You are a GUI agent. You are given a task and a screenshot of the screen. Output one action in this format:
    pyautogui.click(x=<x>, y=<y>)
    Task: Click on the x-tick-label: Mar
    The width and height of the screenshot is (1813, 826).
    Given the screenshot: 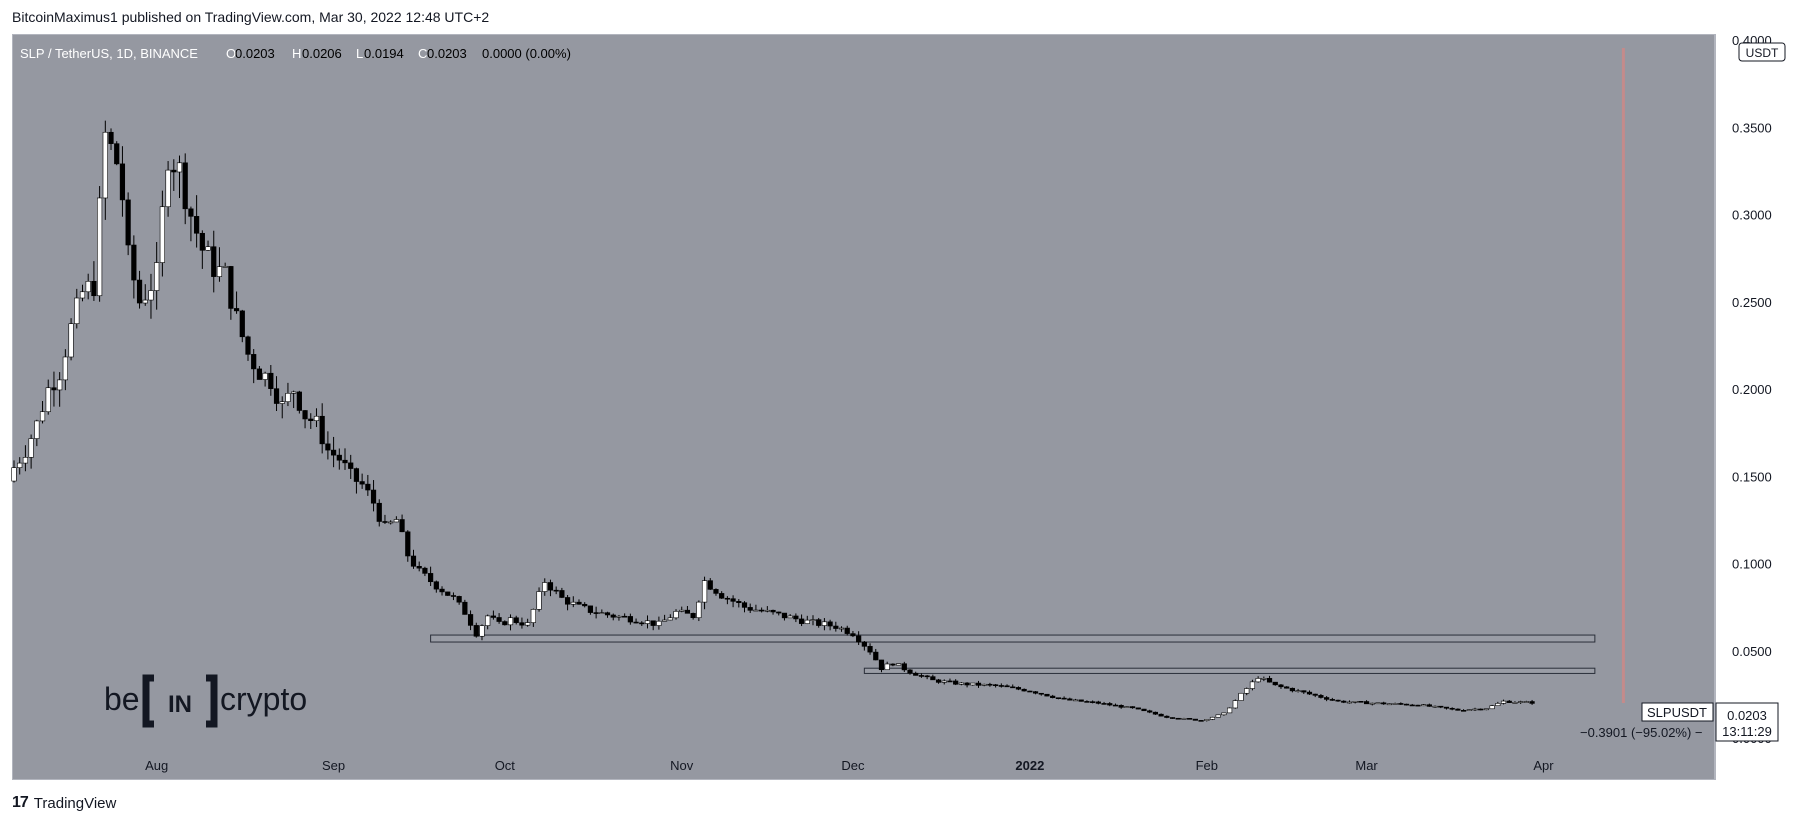 What is the action you would take?
    pyautogui.click(x=1366, y=765)
    